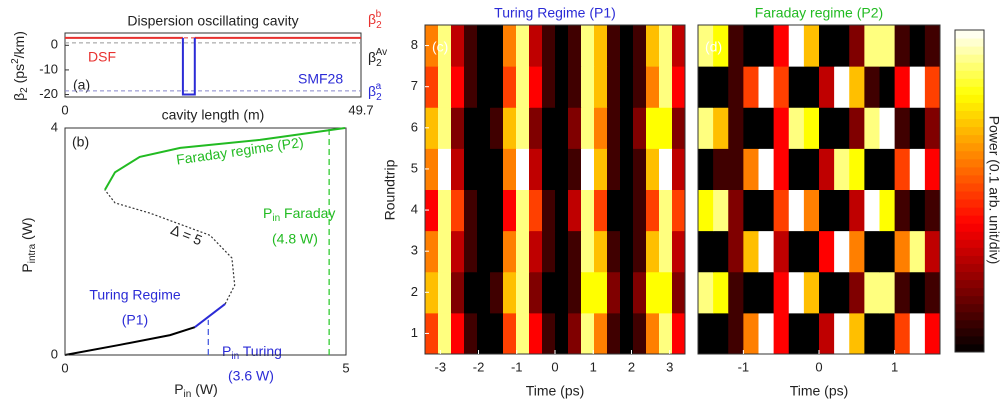 The height and width of the screenshot is (402, 1001). What do you see at coordinates (187, 234) in the screenshot?
I see `annotation: Δ = 5` at bounding box center [187, 234].